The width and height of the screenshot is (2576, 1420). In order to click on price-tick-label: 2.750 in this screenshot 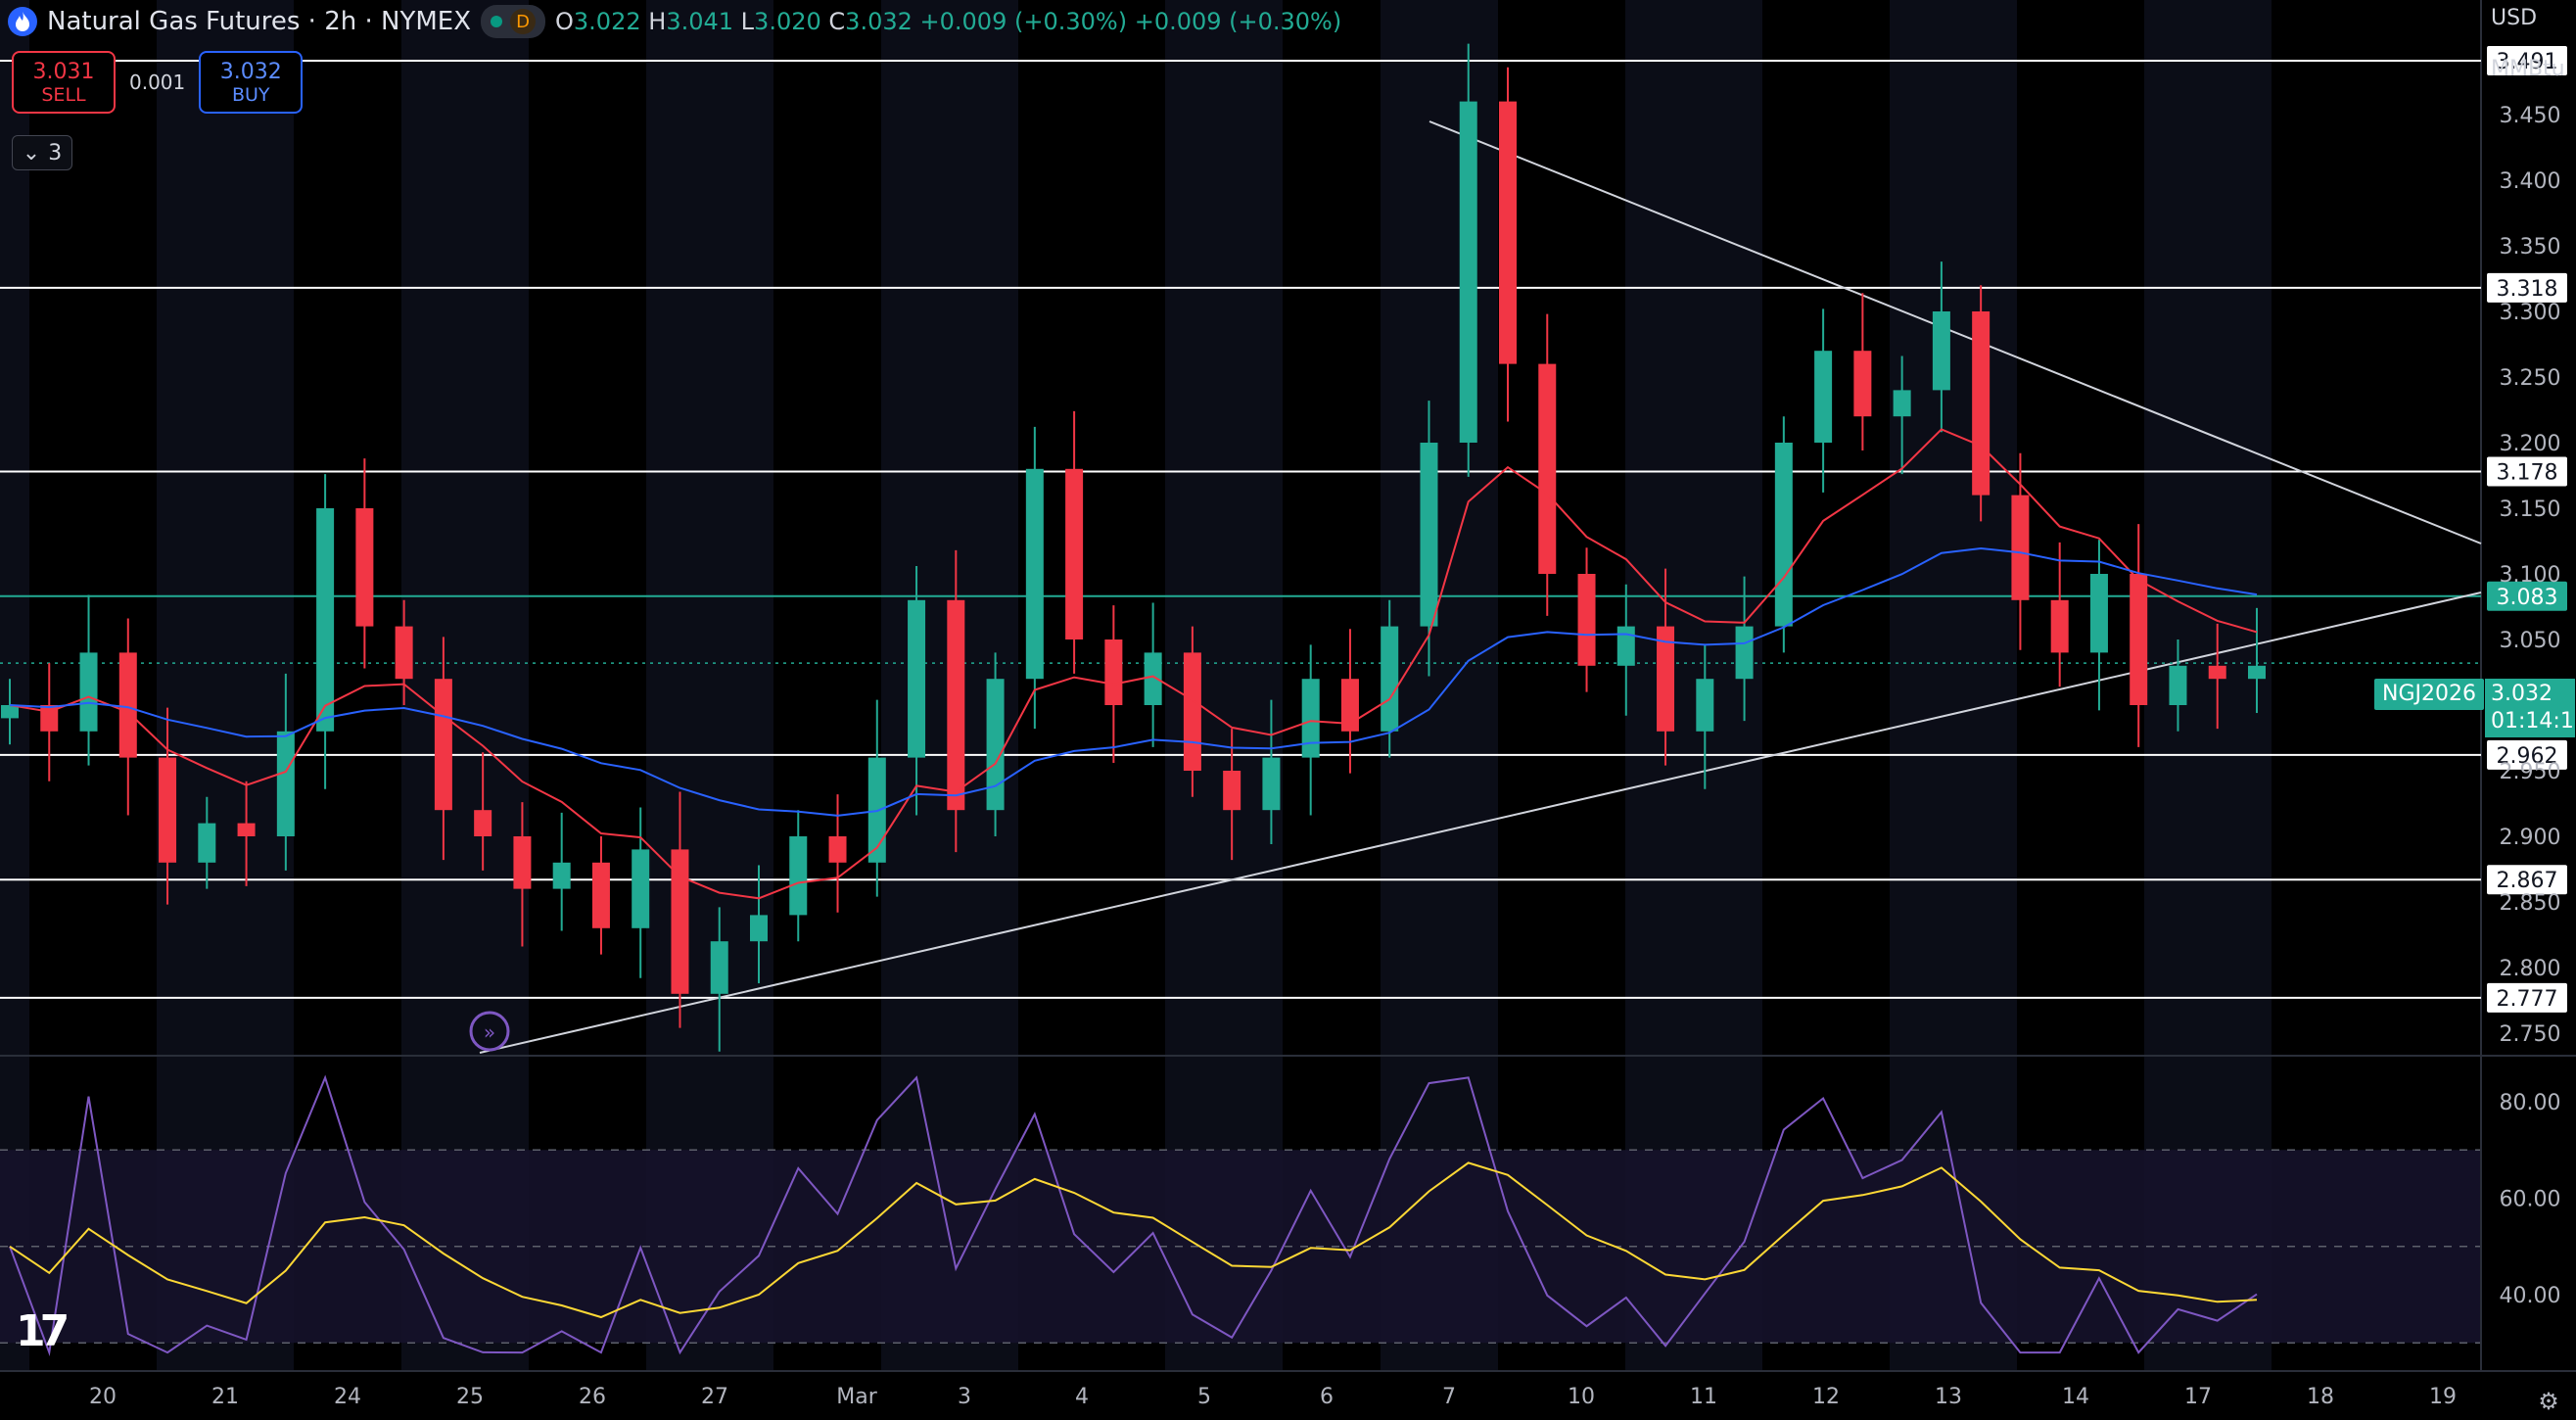, I will do `click(2530, 1034)`.